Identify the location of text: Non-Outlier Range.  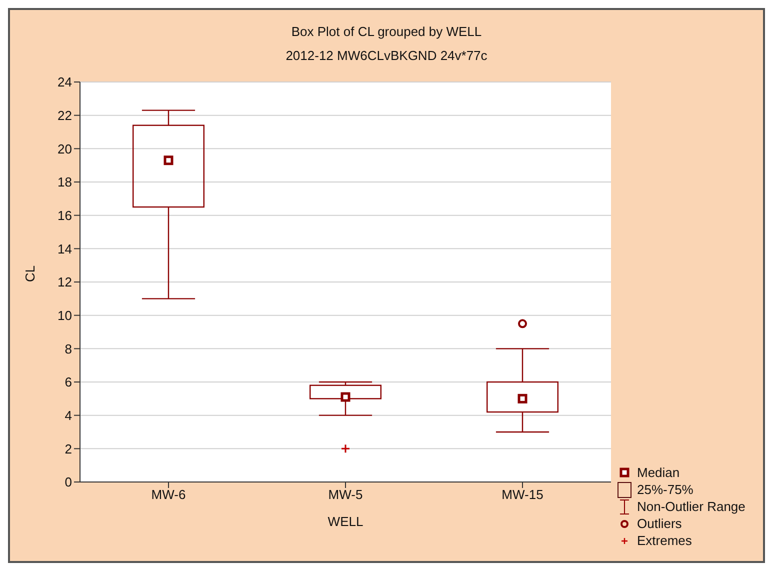
(691, 506).